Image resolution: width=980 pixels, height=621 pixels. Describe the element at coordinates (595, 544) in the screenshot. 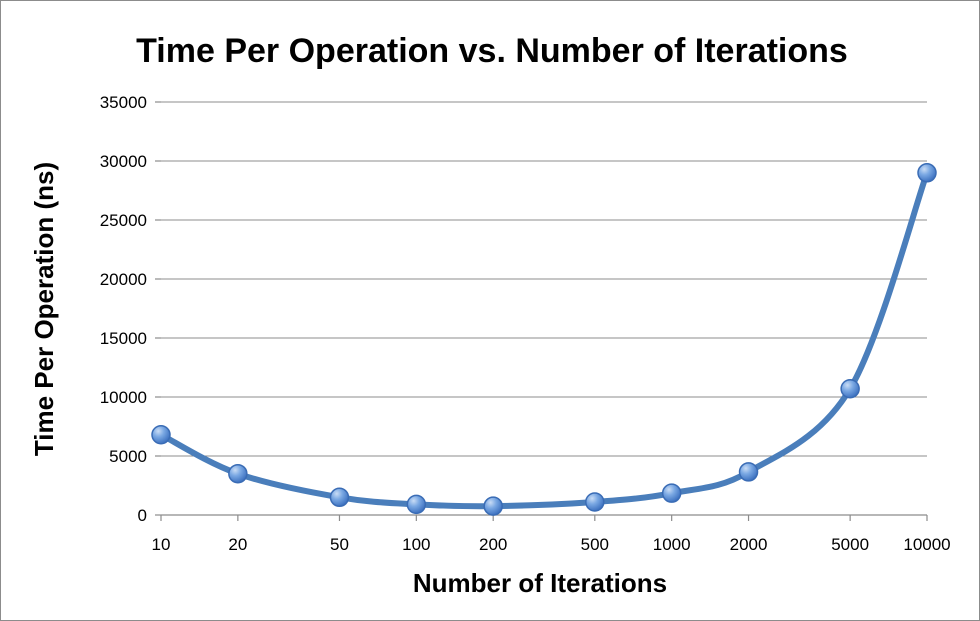

I see `x-tick-label: 500` at that location.